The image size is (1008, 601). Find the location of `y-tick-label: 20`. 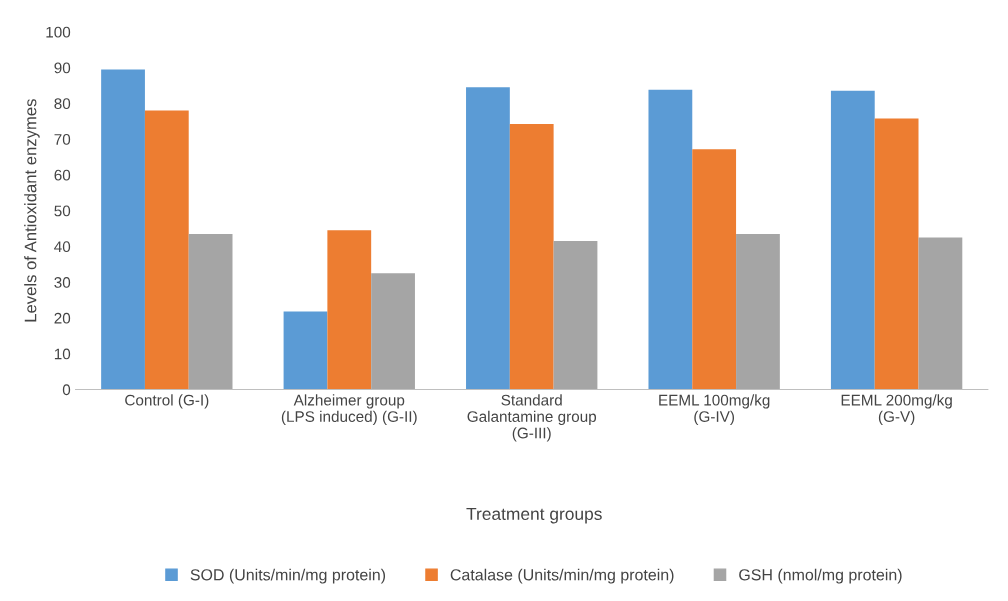

y-tick-label: 20 is located at coordinates (62, 318).